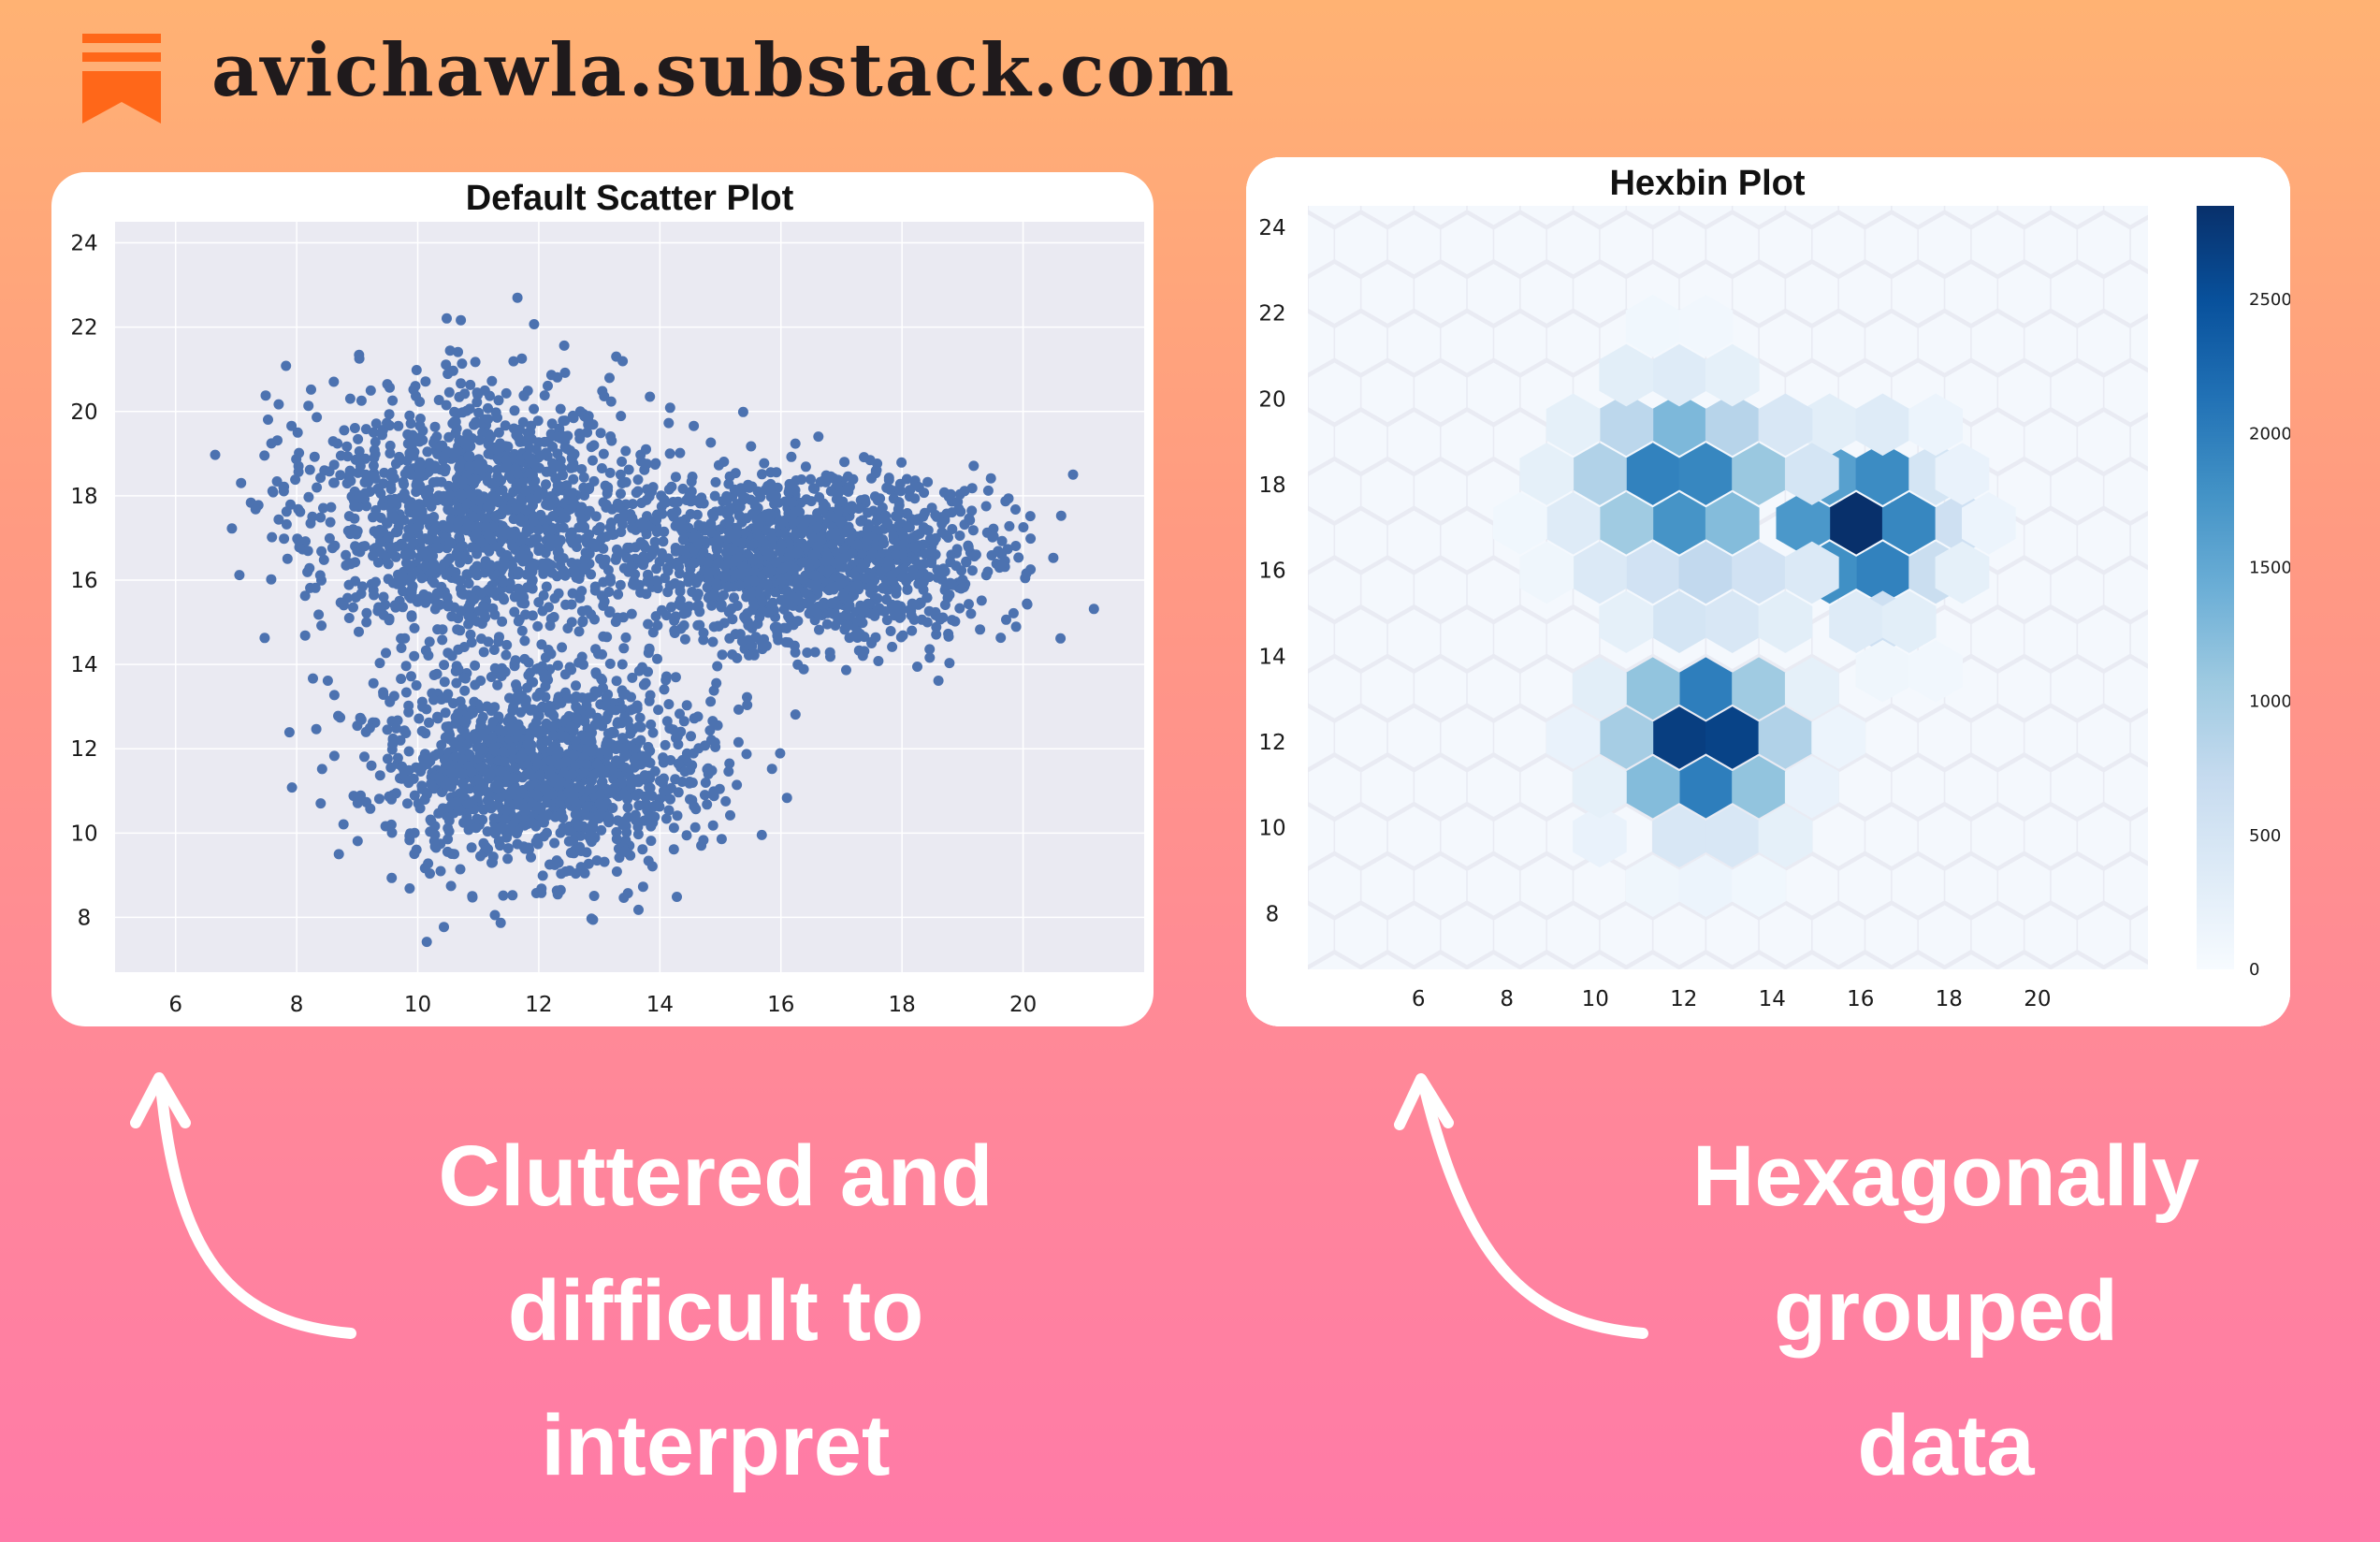 This screenshot has width=2380, height=1542. I want to click on brand-name: avichawla.substack.com, so click(724, 70).